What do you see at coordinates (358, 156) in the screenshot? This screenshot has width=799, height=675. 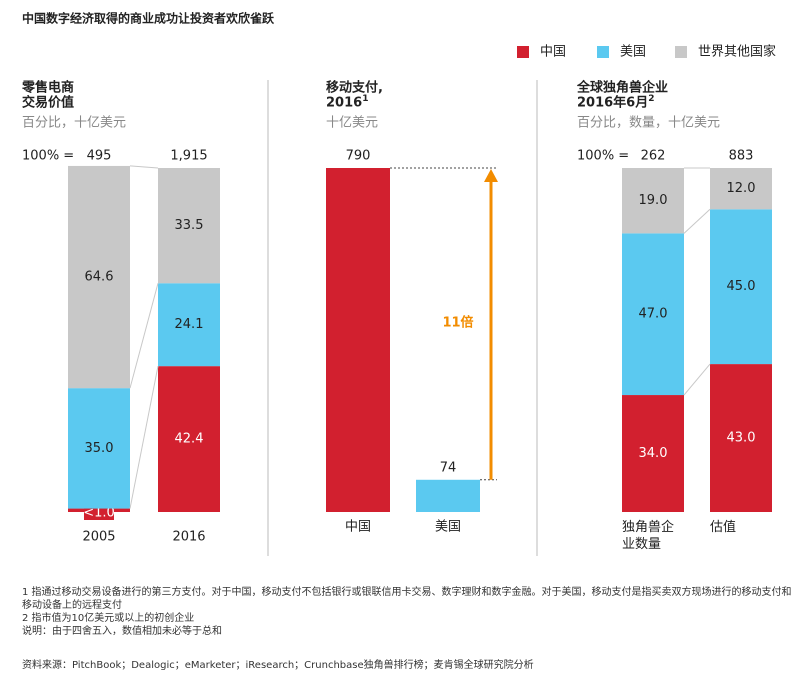 I see `value-label: 790` at bounding box center [358, 156].